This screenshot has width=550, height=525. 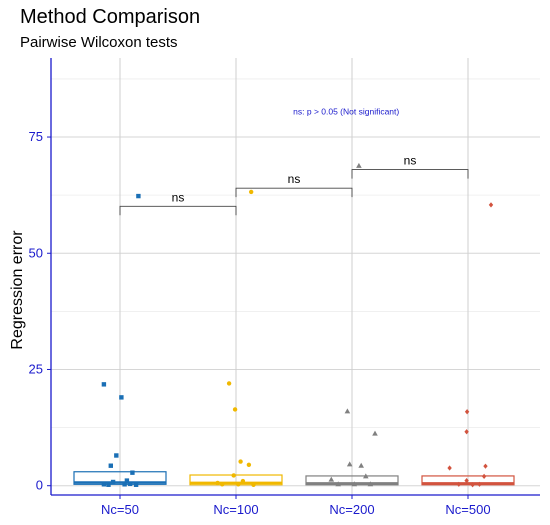 I want to click on x-tick-label: Nc=200, so click(x=351, y=509).